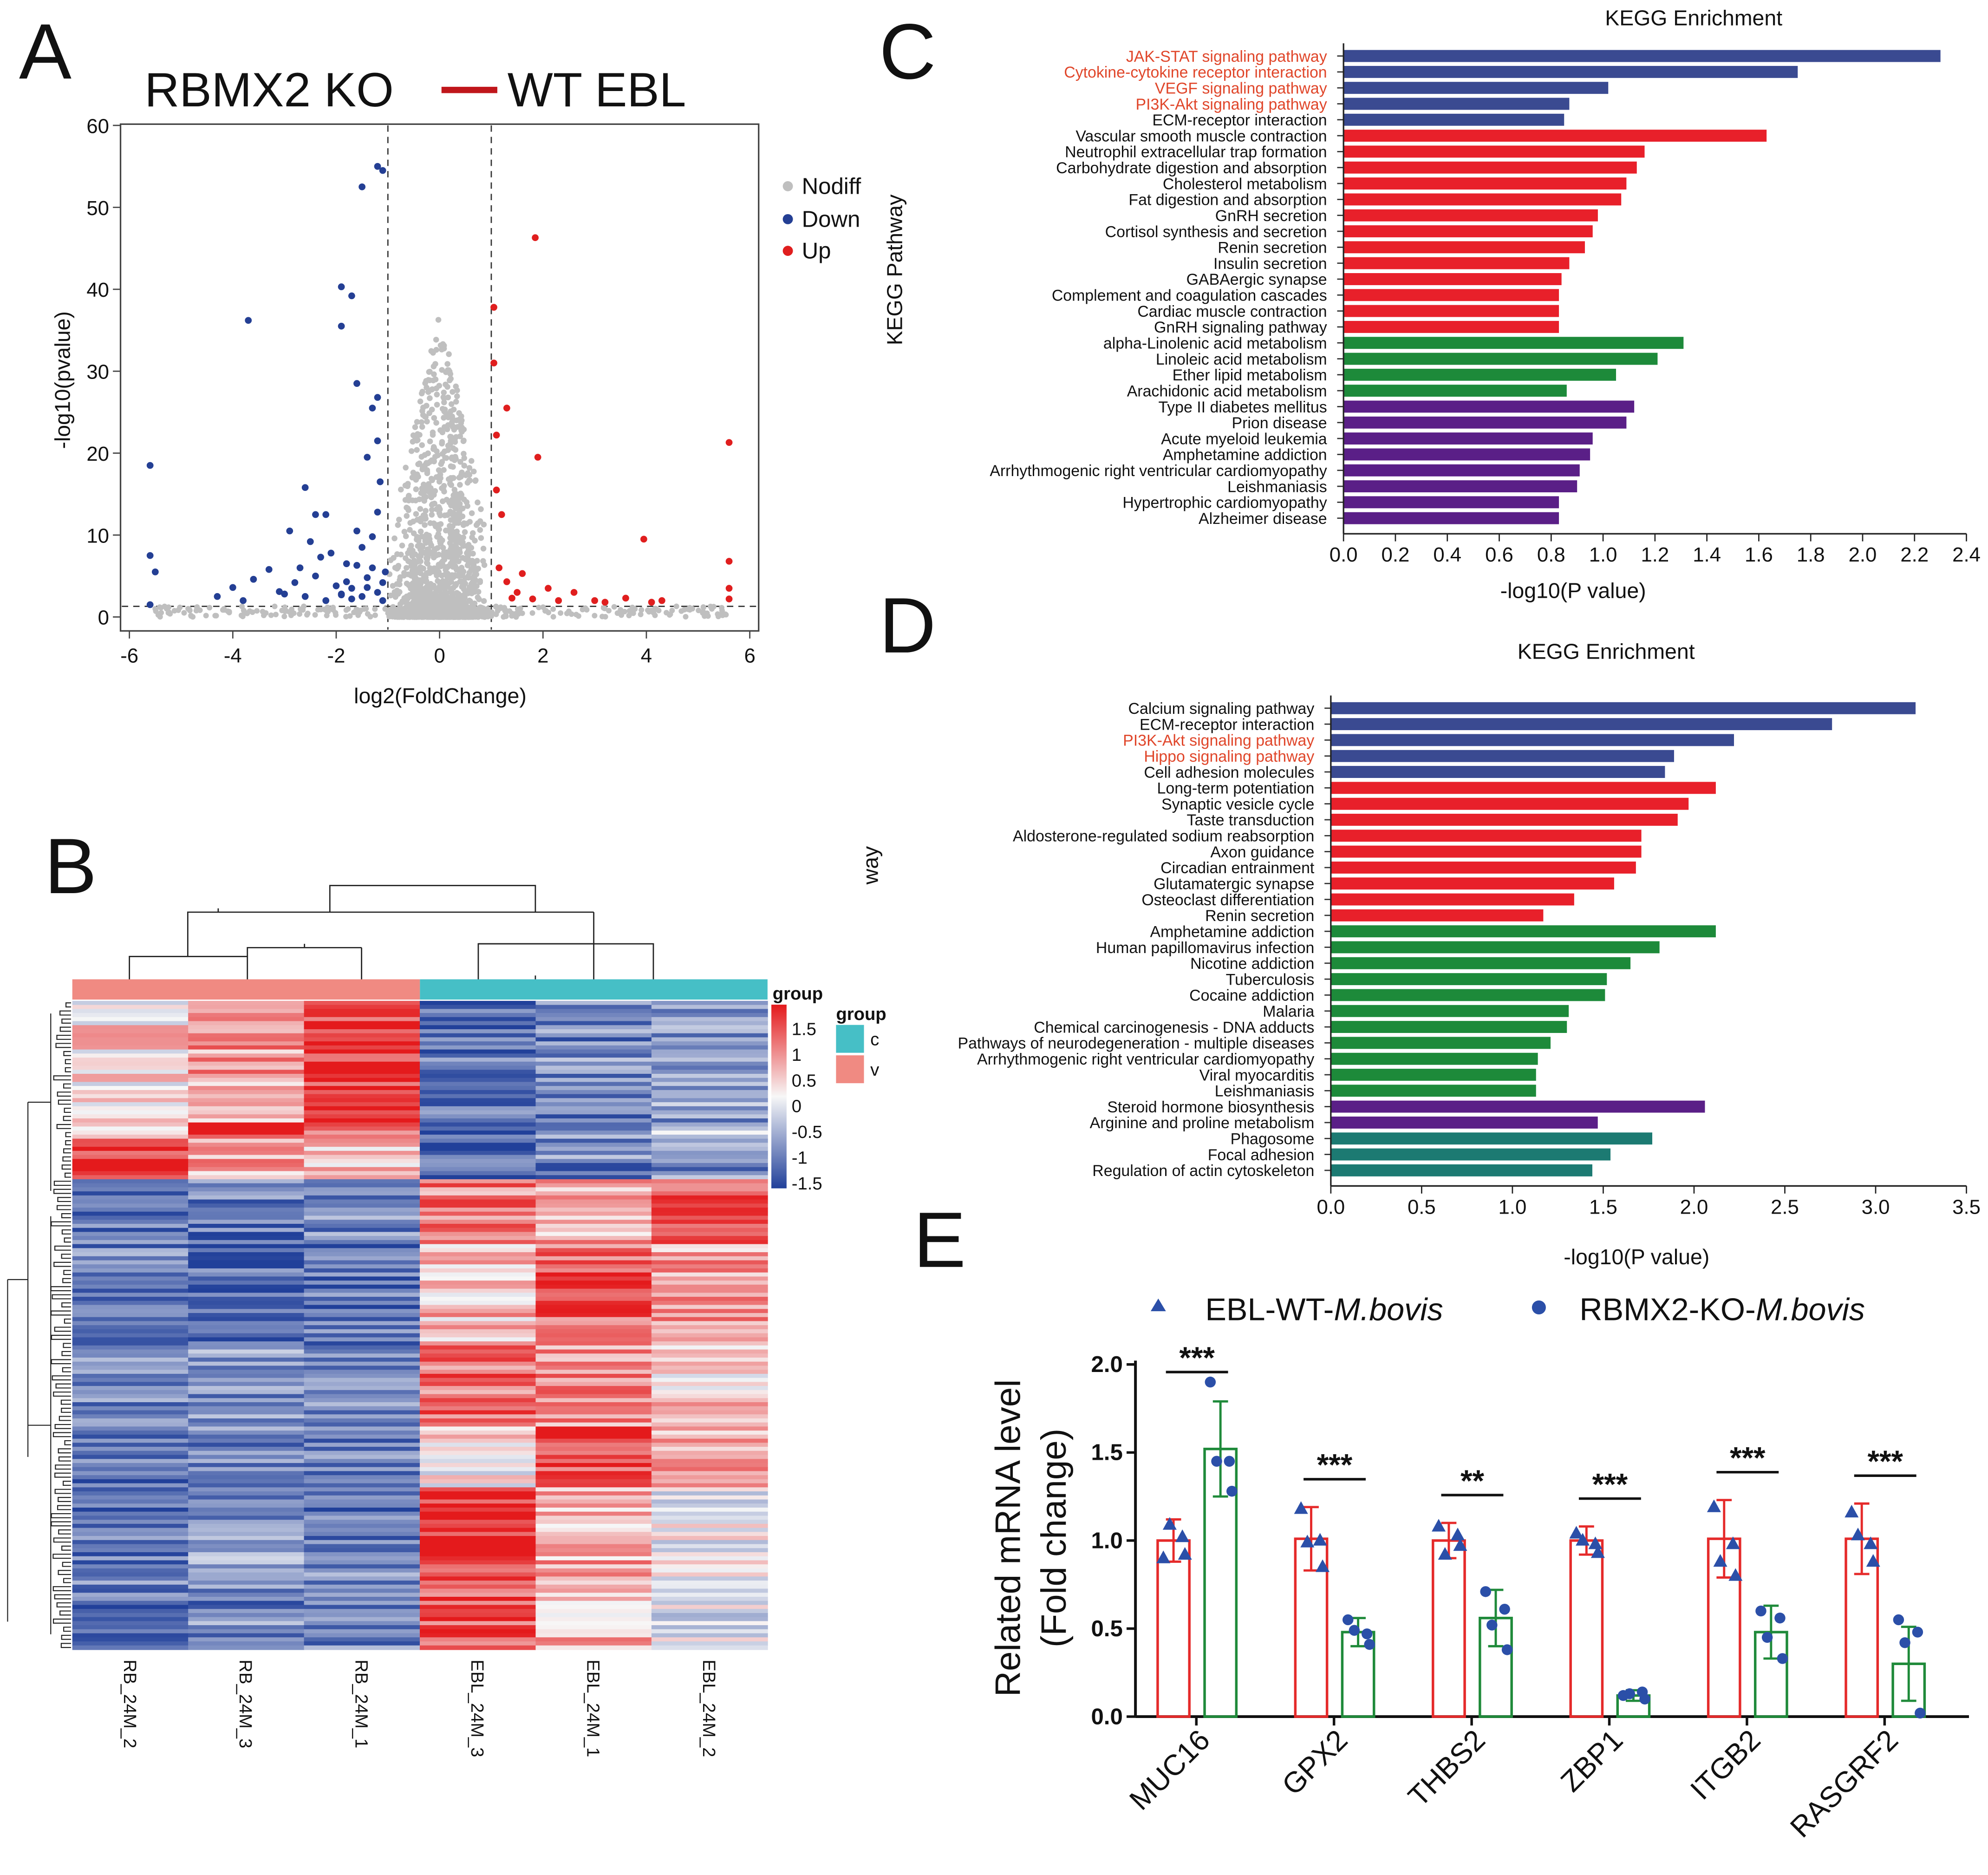  I want to click on kegg_c-bar-label: Arachidonic acid metabolism, so click(1227, 391).